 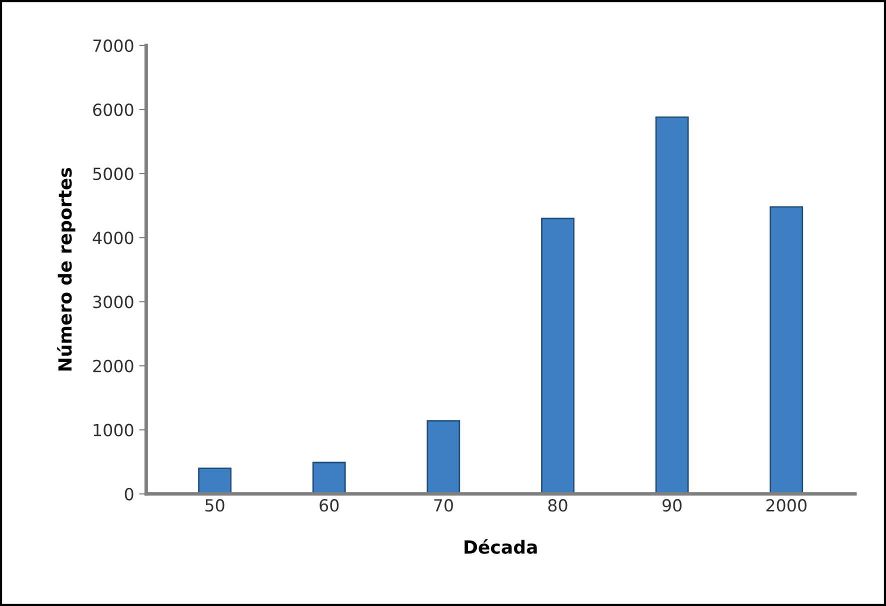 What do you see at coordinates (113, 45) in the screenshot?
I see `y-tick-label: 7000` at bounding box center [113, 45].